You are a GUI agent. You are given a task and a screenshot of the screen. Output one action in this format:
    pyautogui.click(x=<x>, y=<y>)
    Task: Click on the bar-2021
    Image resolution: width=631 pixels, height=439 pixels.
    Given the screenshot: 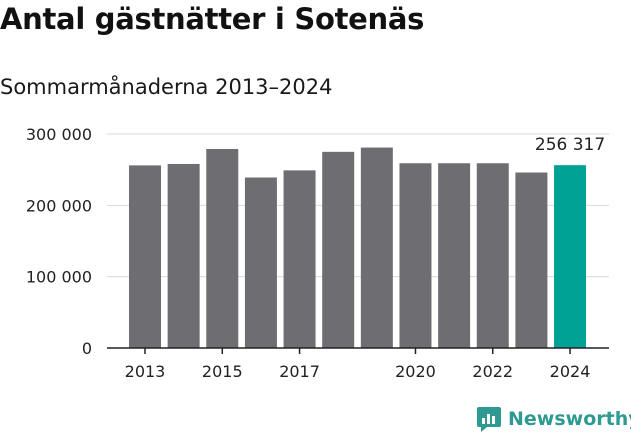 What is the action you would take?
    pyautogui.click(x=454, y=255)
    